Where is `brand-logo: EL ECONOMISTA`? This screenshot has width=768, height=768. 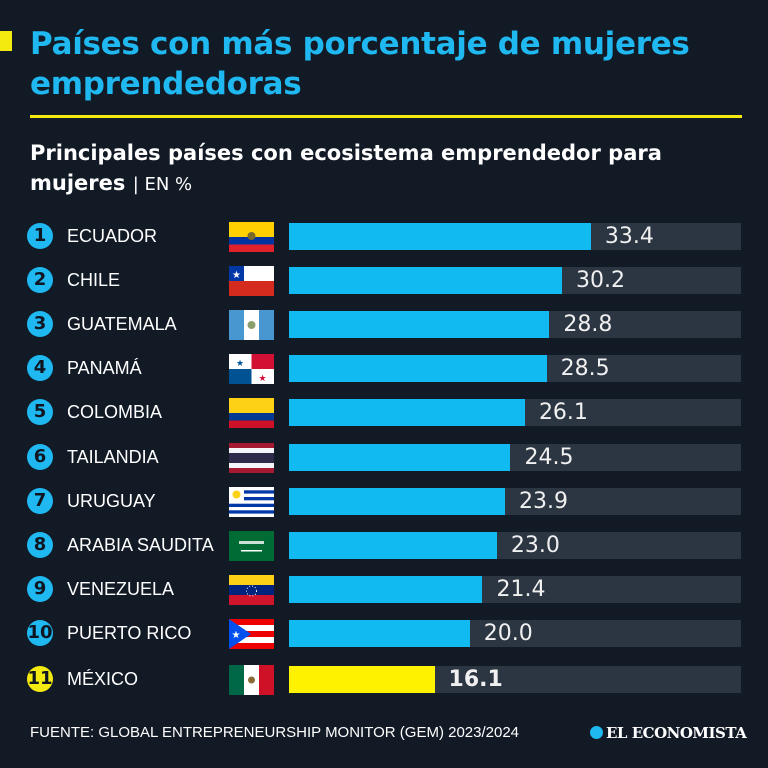
brand-logo: EL ECONOMISTA is located at coordinates (668, 733).